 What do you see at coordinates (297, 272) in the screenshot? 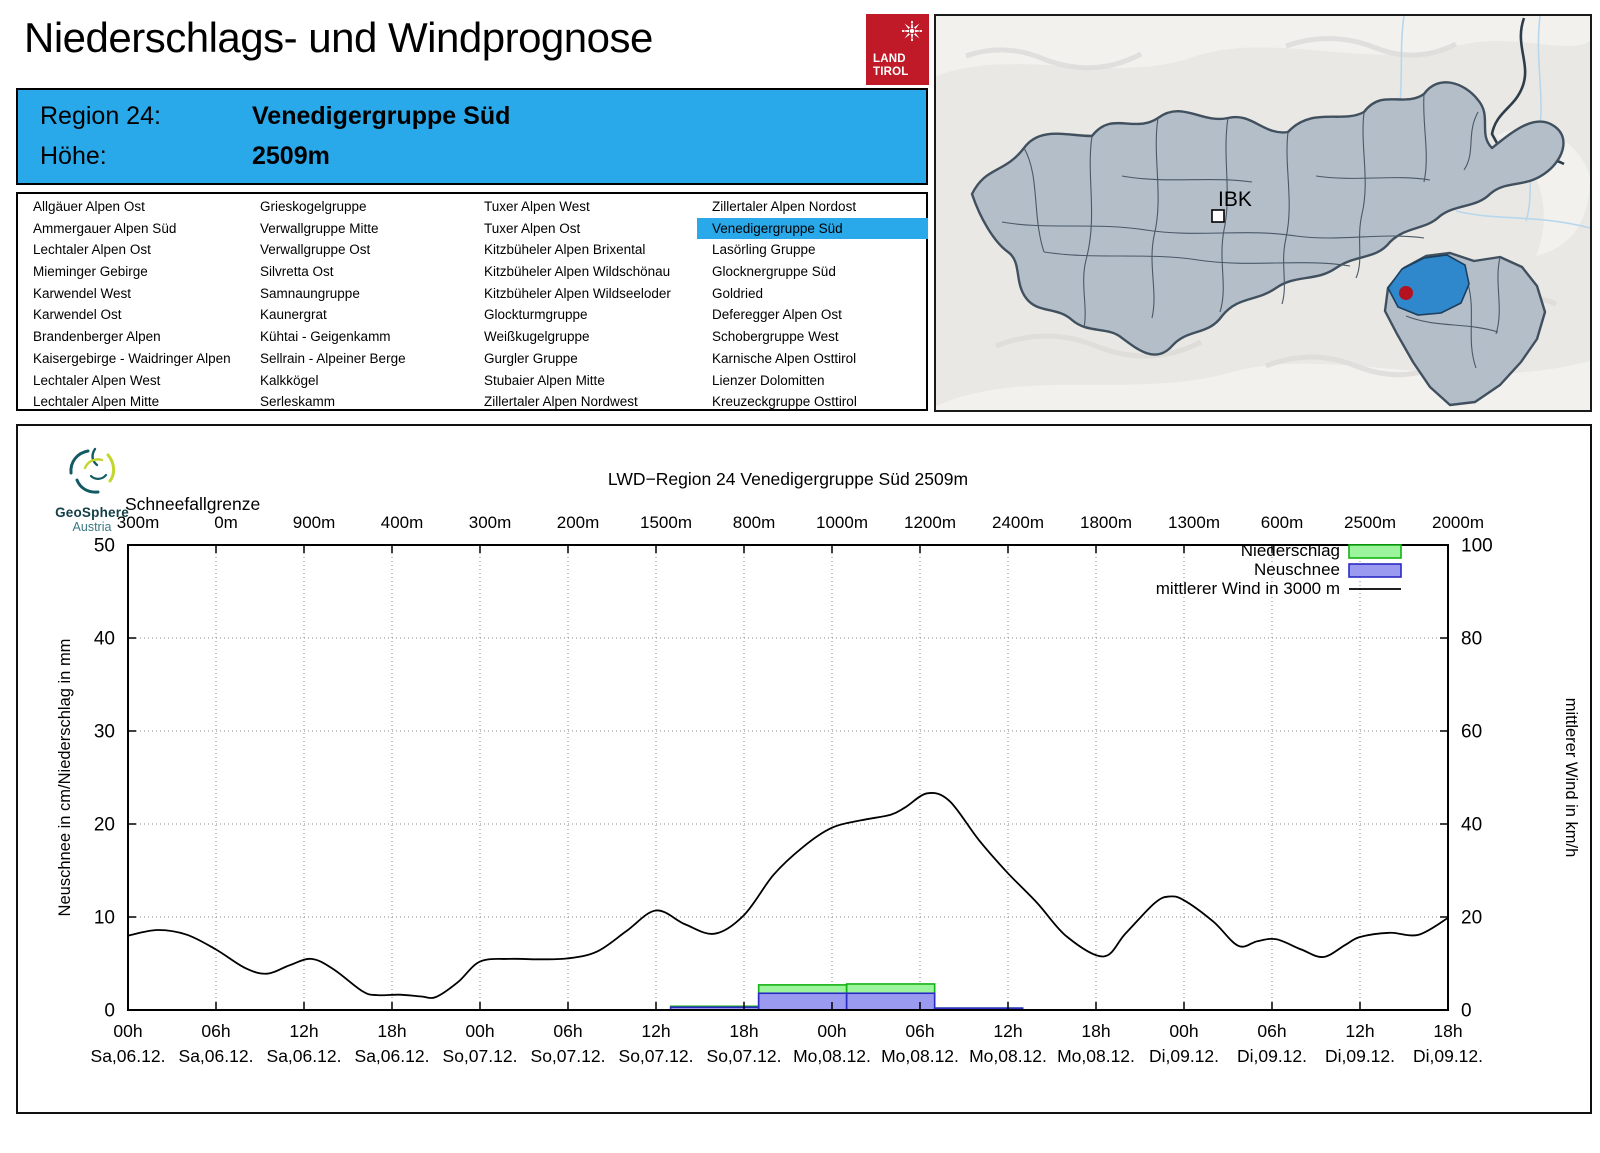
I see `region-list-item: Silvretta Ost` at bounding box center [297, 272].